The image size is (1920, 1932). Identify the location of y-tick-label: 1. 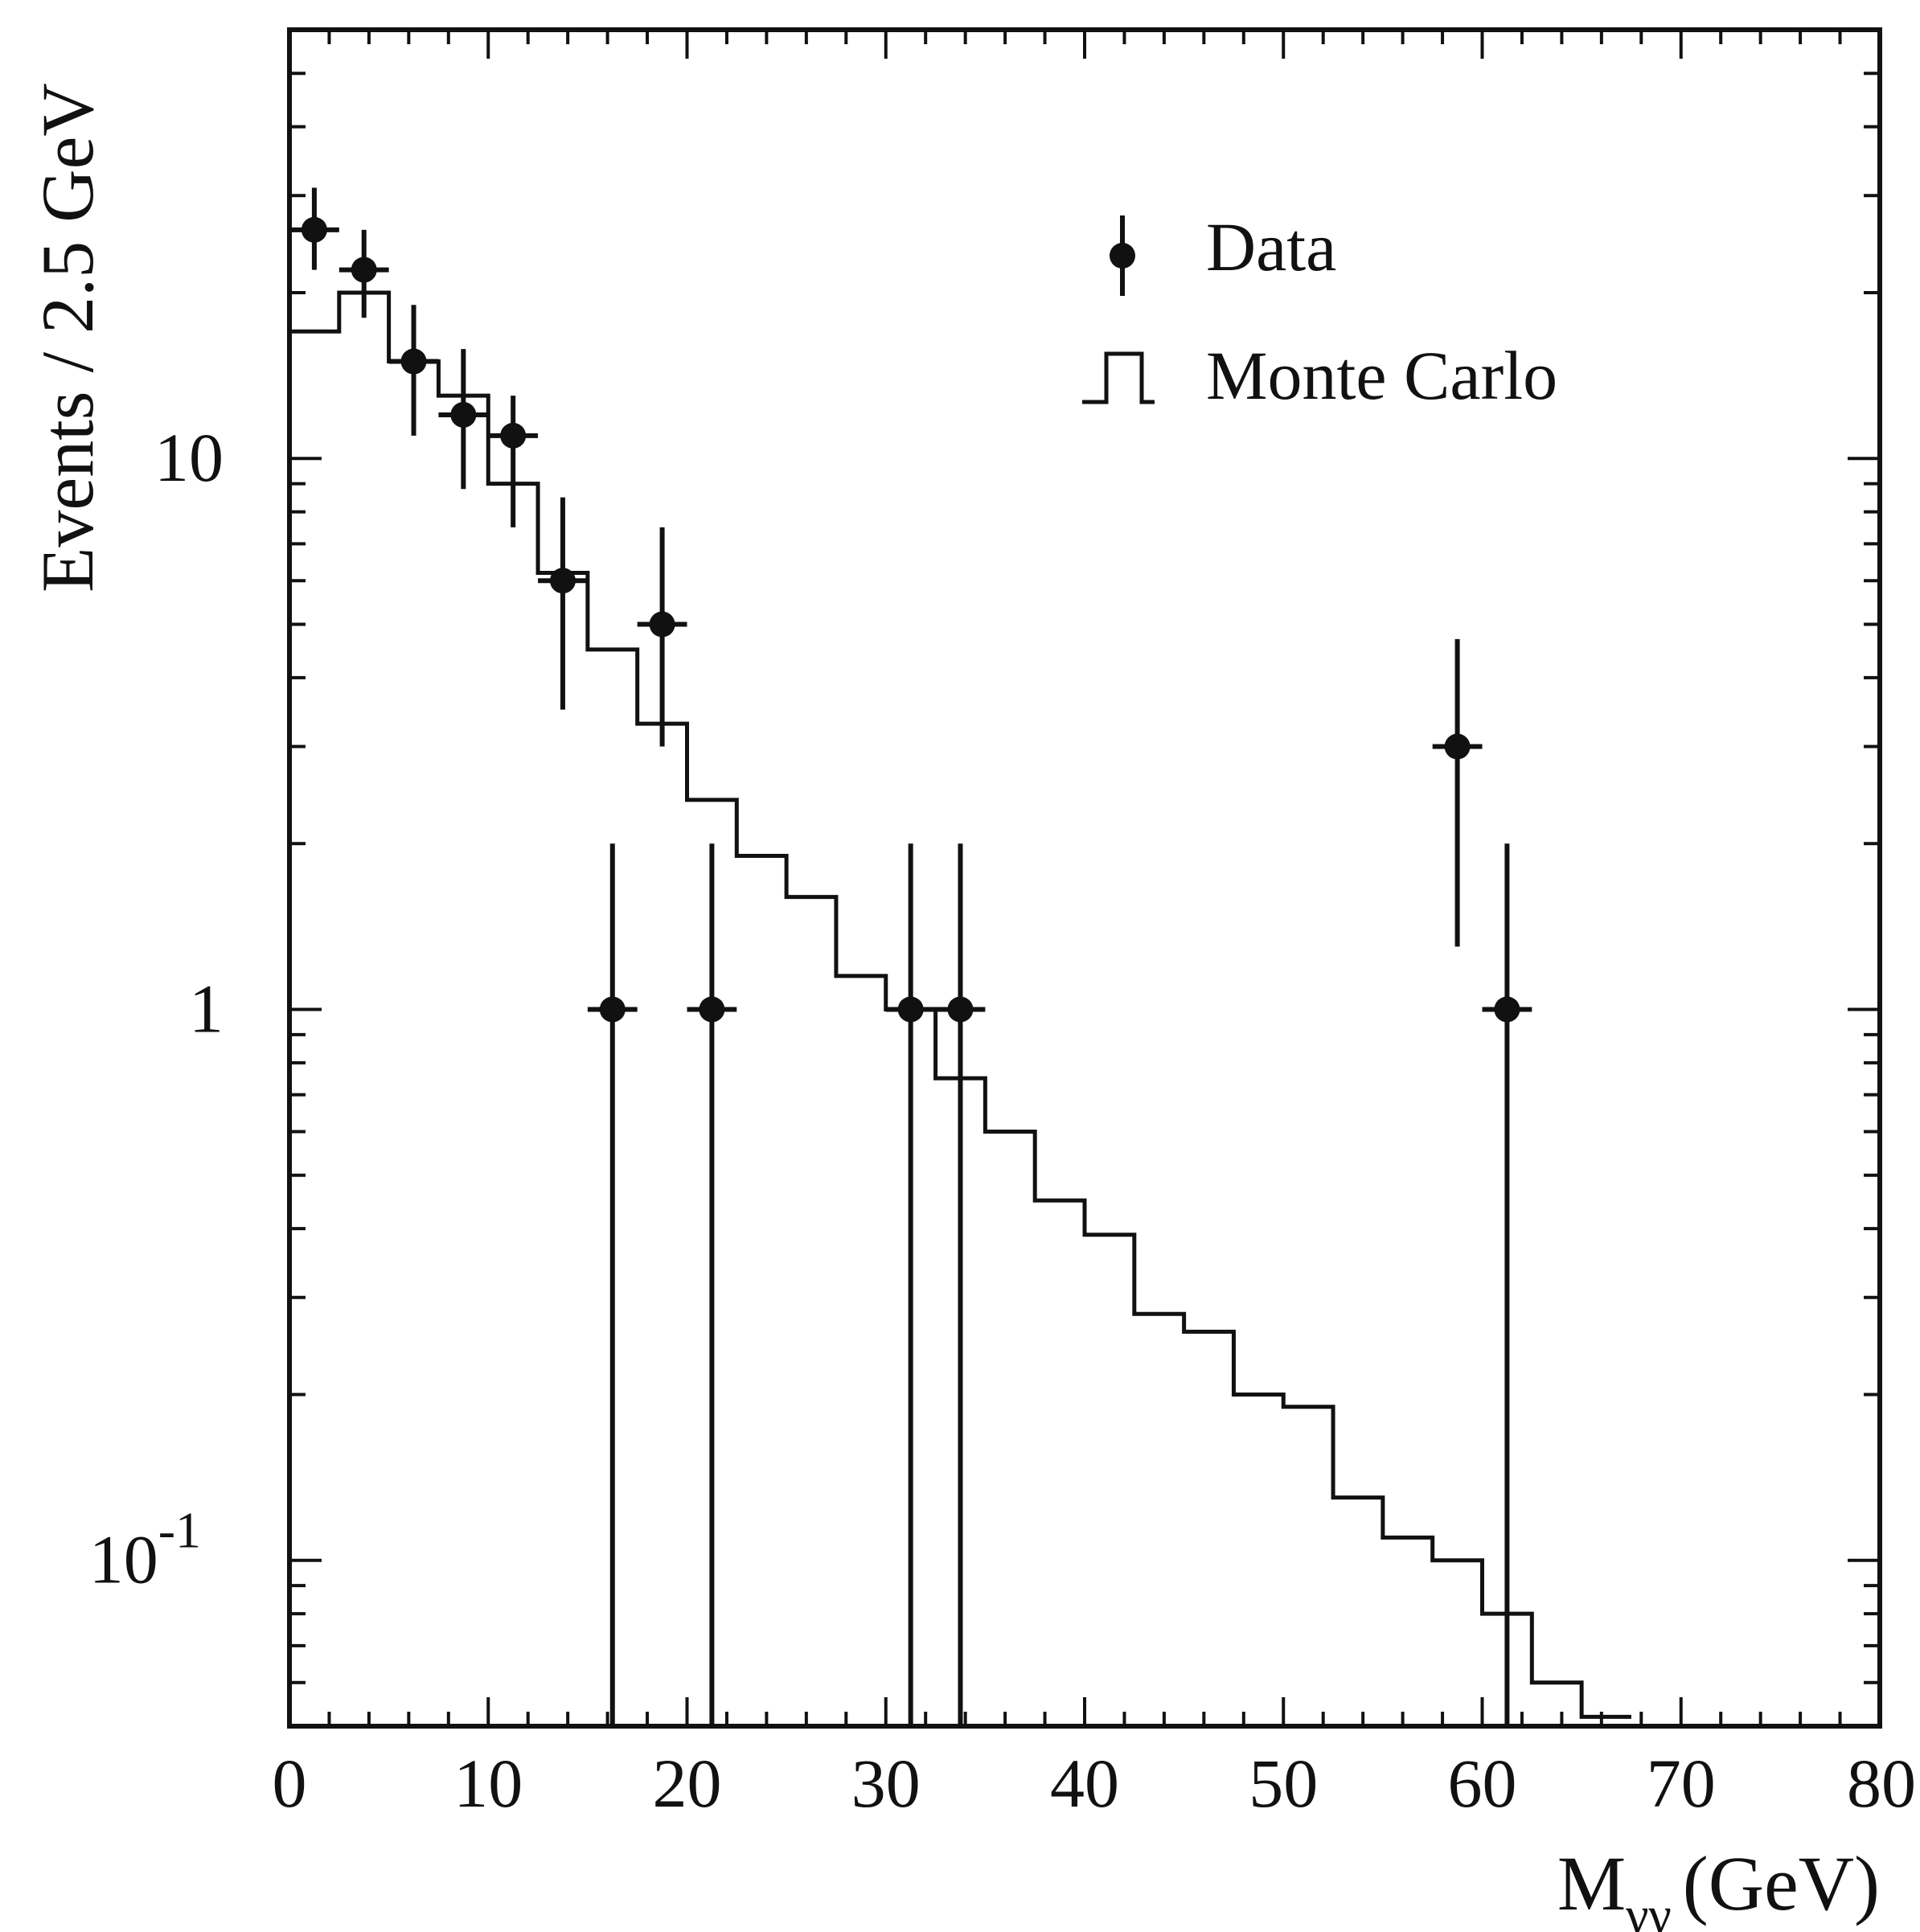
(206, 1008).